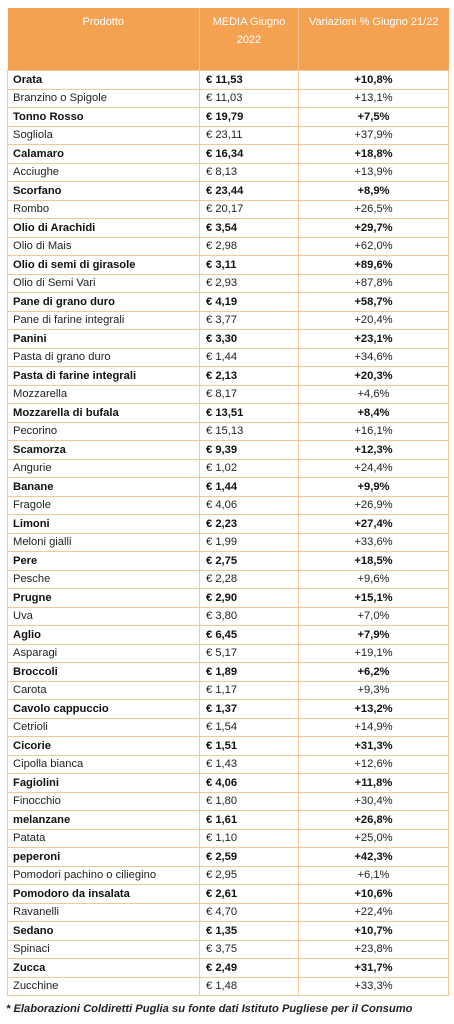 This screenshot has width=454, height=1024. What do you see at coordinates (103, 542) in the screenshot?
I see `product-cell: Meloni gialli` at bounding box center [103, 542].